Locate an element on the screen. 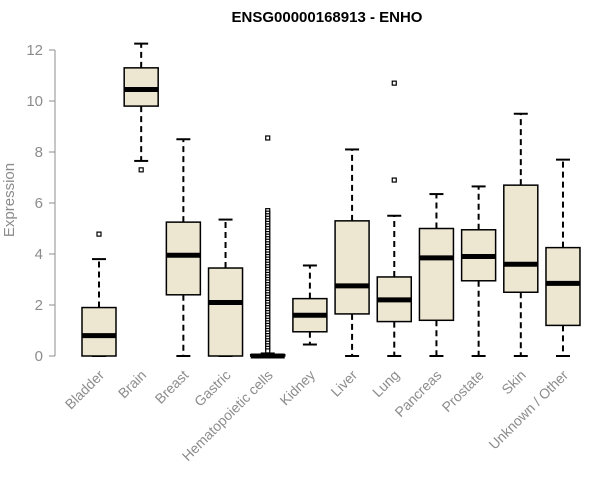  box-liver is located at coordinates (352, 252).